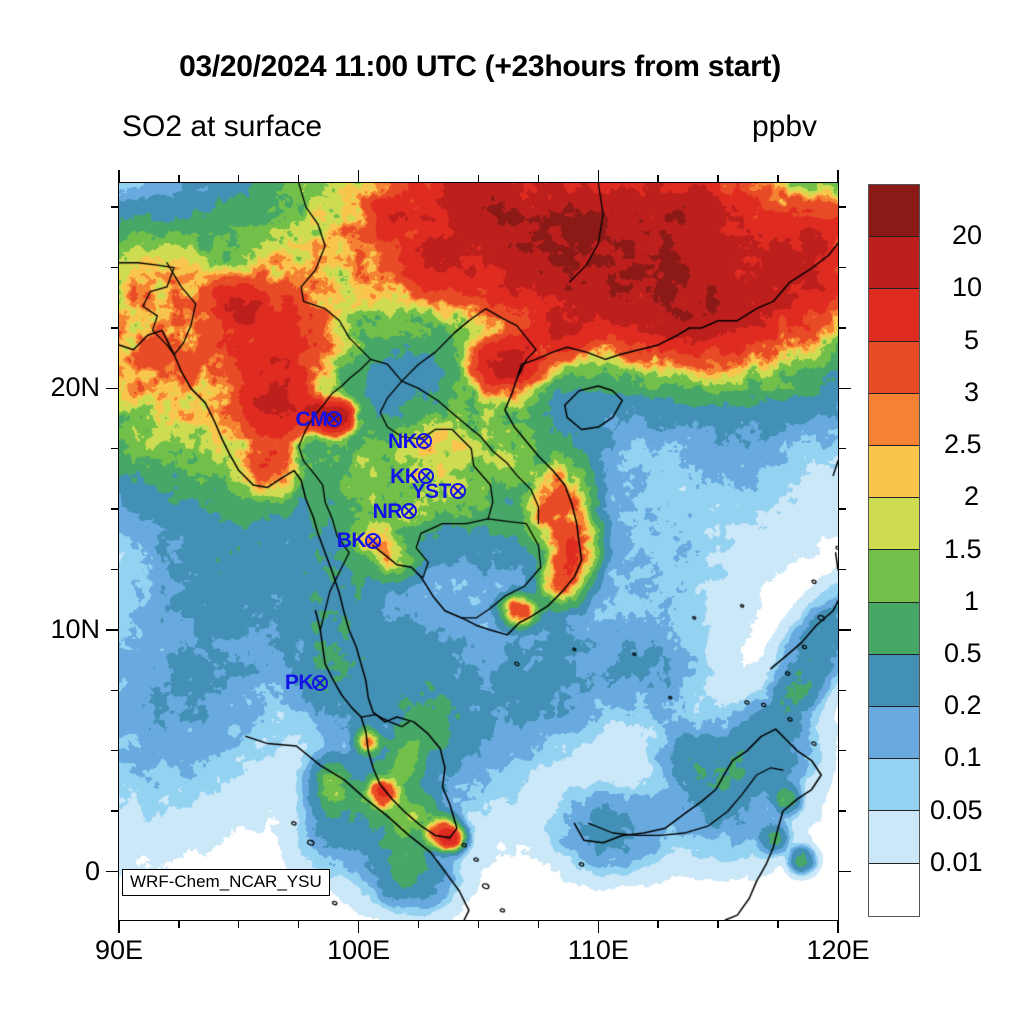  Describe the element at coordinates (418, 924) in the screenshot. I see `x-tick-102.5` at that location.